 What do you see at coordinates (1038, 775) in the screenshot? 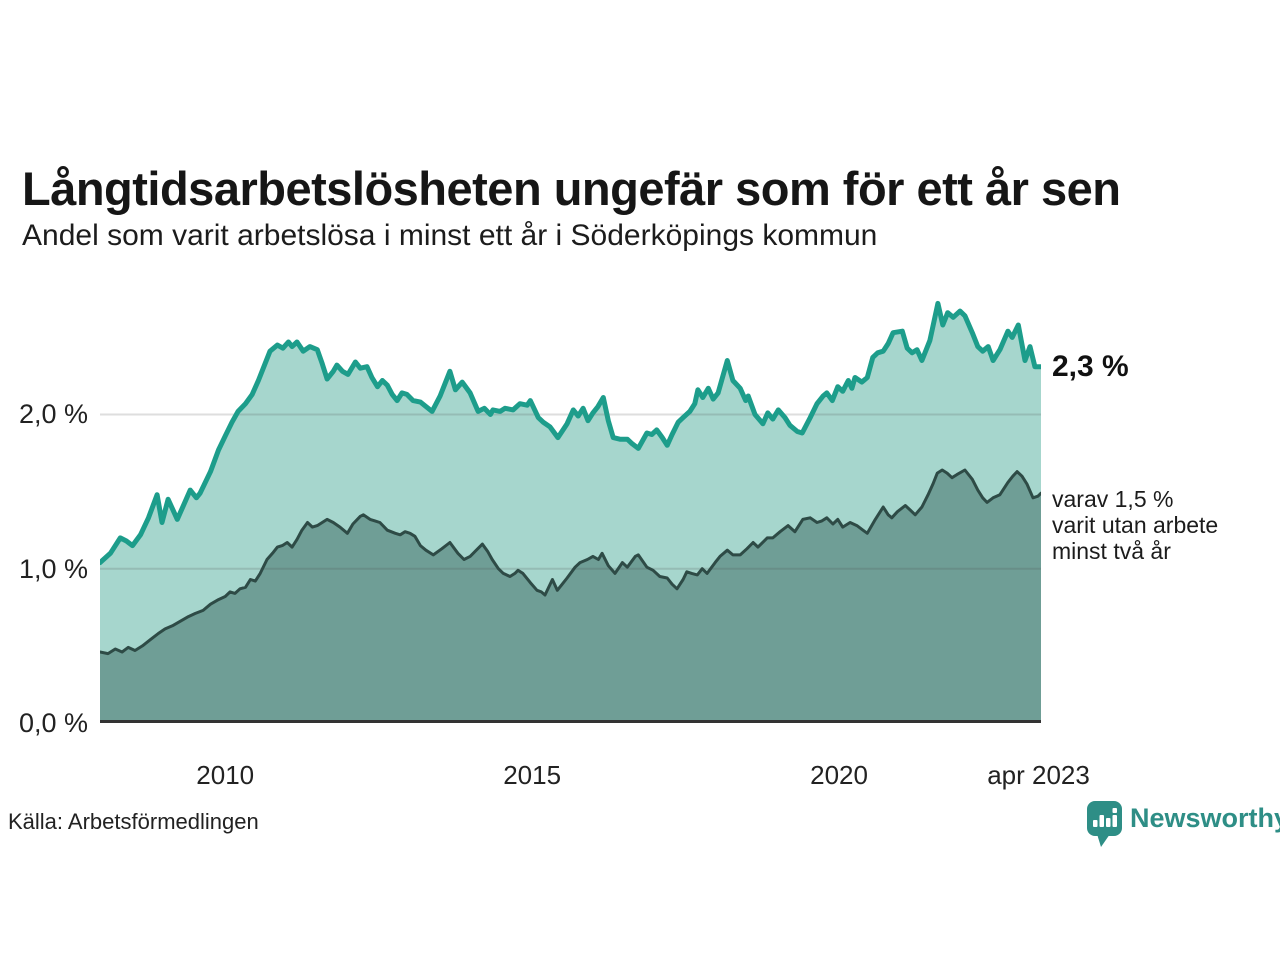
I see `x-tick-label-apr-2023: apr 2023` at bounding box center [1038, 775].